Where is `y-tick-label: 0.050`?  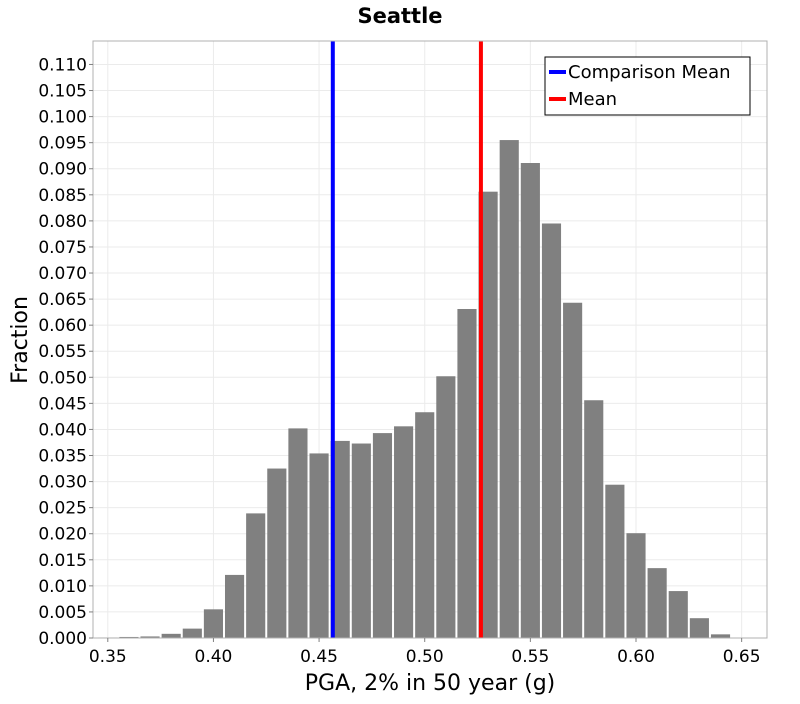
y-tick-label: 0.050 is located at coordinates (62, 378).